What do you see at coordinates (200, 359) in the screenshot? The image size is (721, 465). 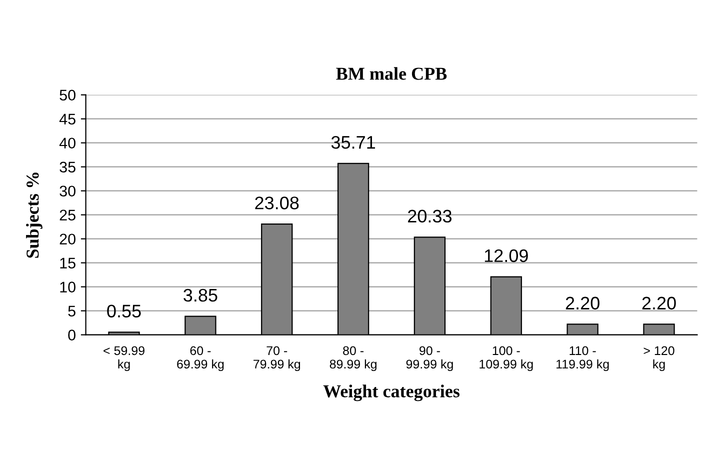 I see `x-tick-label: 60 - 69.99 kg` at bounding box center [200, 359].